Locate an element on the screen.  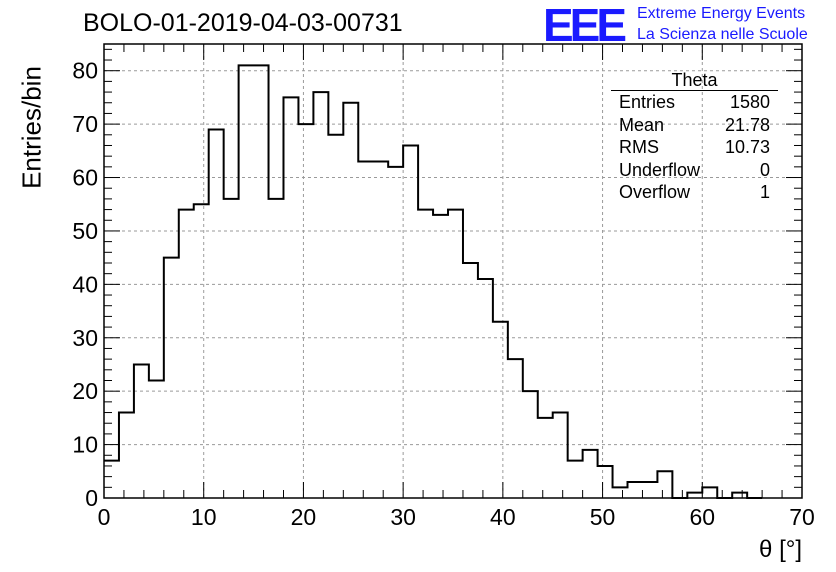
stats-value: 21.78 is located at coordinates (747, 124).